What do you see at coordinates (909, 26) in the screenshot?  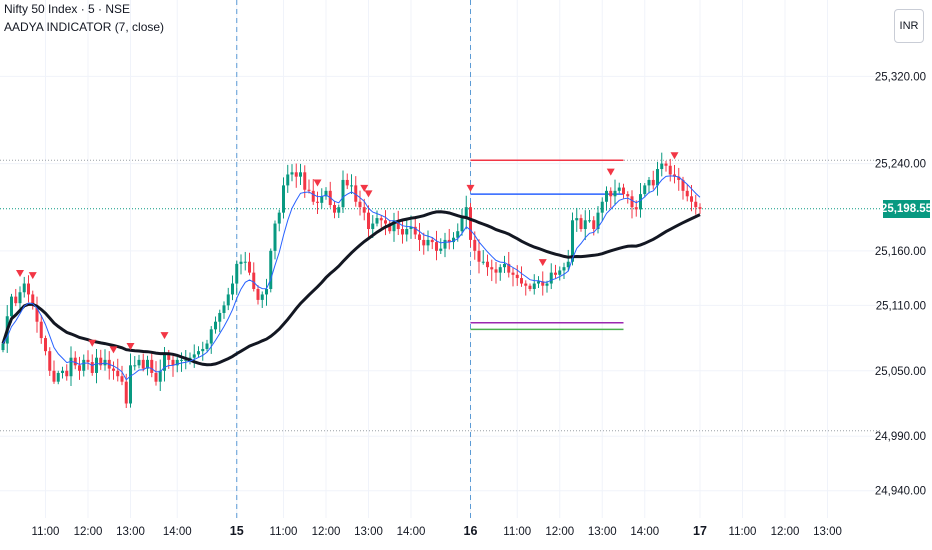 I see `currency-badge: INR` at bounding box center [909, 26].